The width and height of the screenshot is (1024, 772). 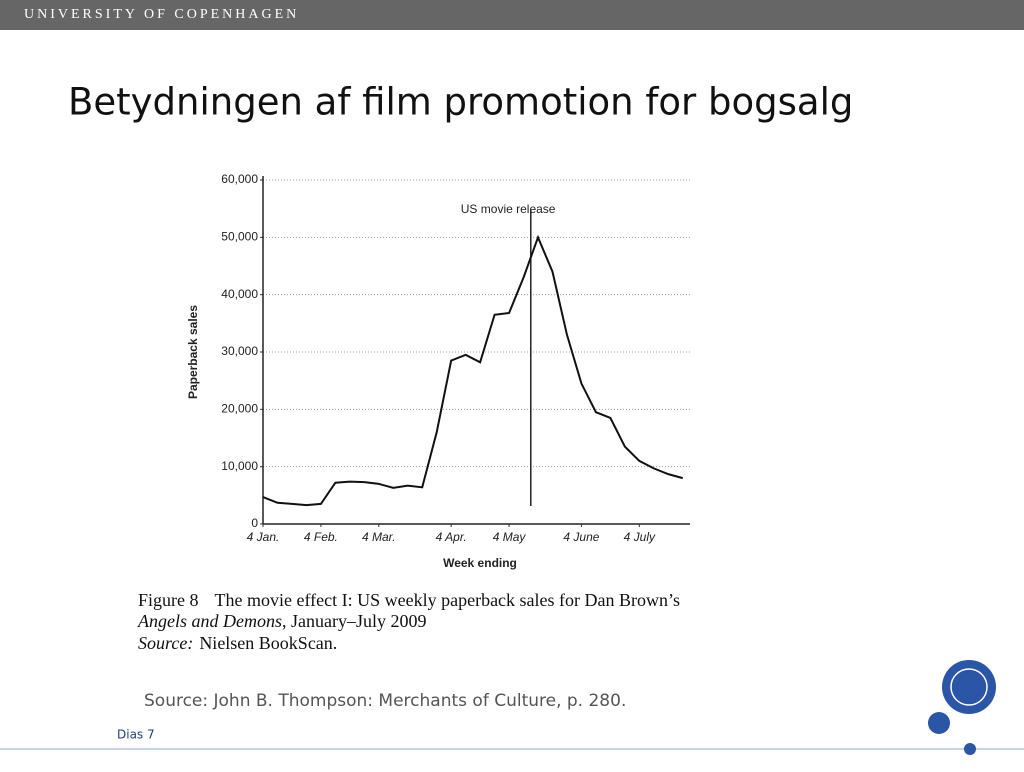 I want to click on caption-line: Source: Nielsen BookScan., so click(x=237, y=643).